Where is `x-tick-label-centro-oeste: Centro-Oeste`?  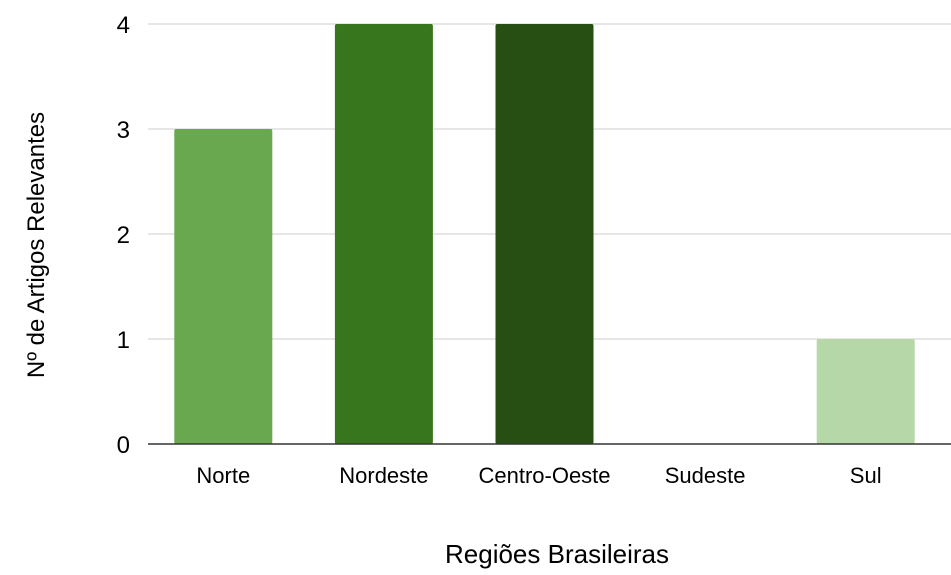 x-tick-label-centro-oeste: Centro-Oeste is located at coordinates (544, 475).